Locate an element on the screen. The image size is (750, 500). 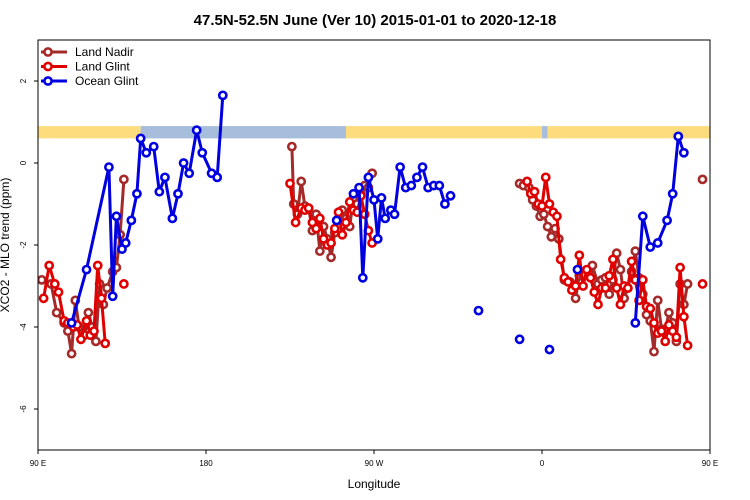
x-axis-label: Longitude is located at coordinates (374, 484).